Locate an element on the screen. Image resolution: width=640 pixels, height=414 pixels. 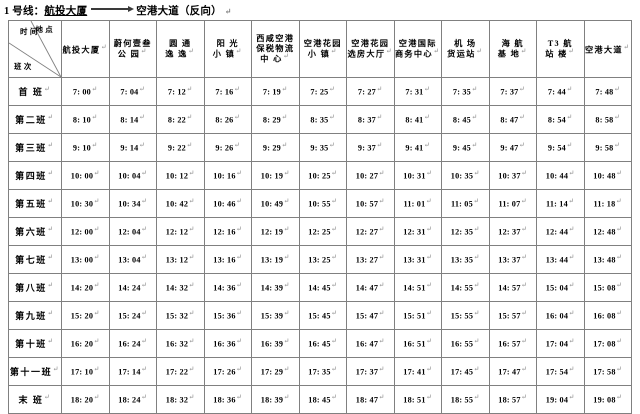
departure-time-cell: 7: 16↵ is located at coordinates (227, 91).